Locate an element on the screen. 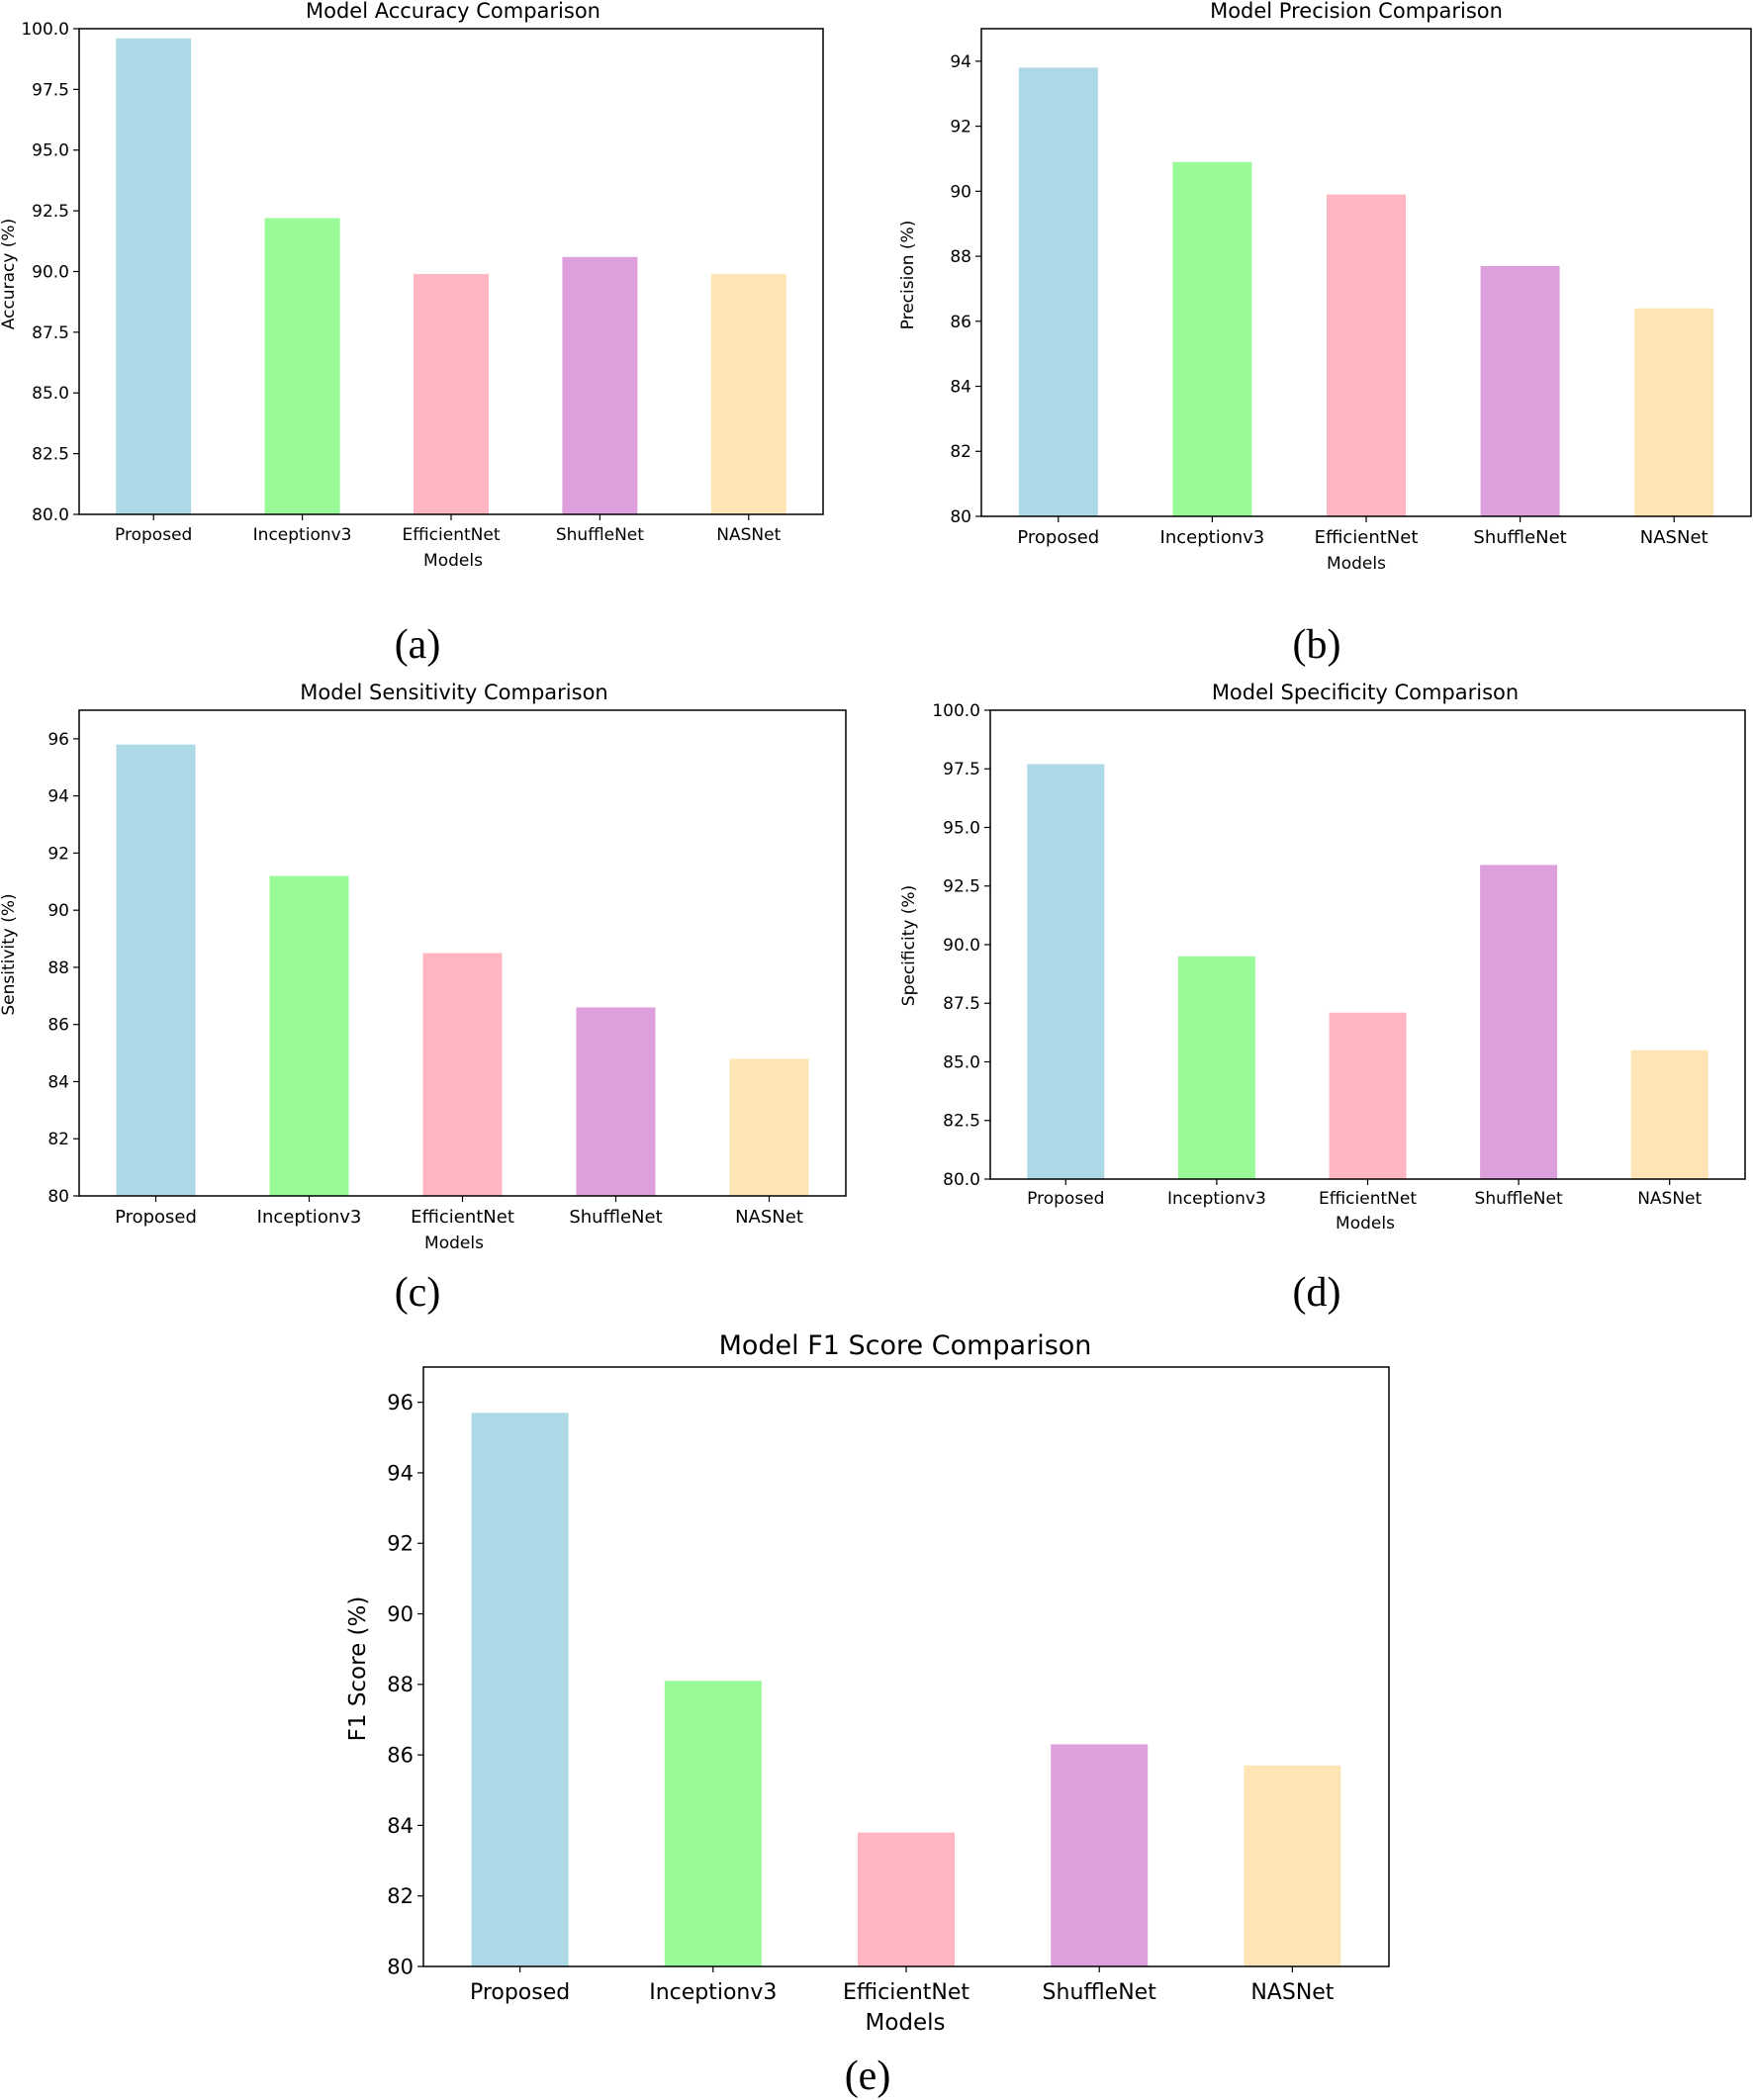 The image size is (1753, 2100). panel-label: (e) is located at coordinates (868, 2077).